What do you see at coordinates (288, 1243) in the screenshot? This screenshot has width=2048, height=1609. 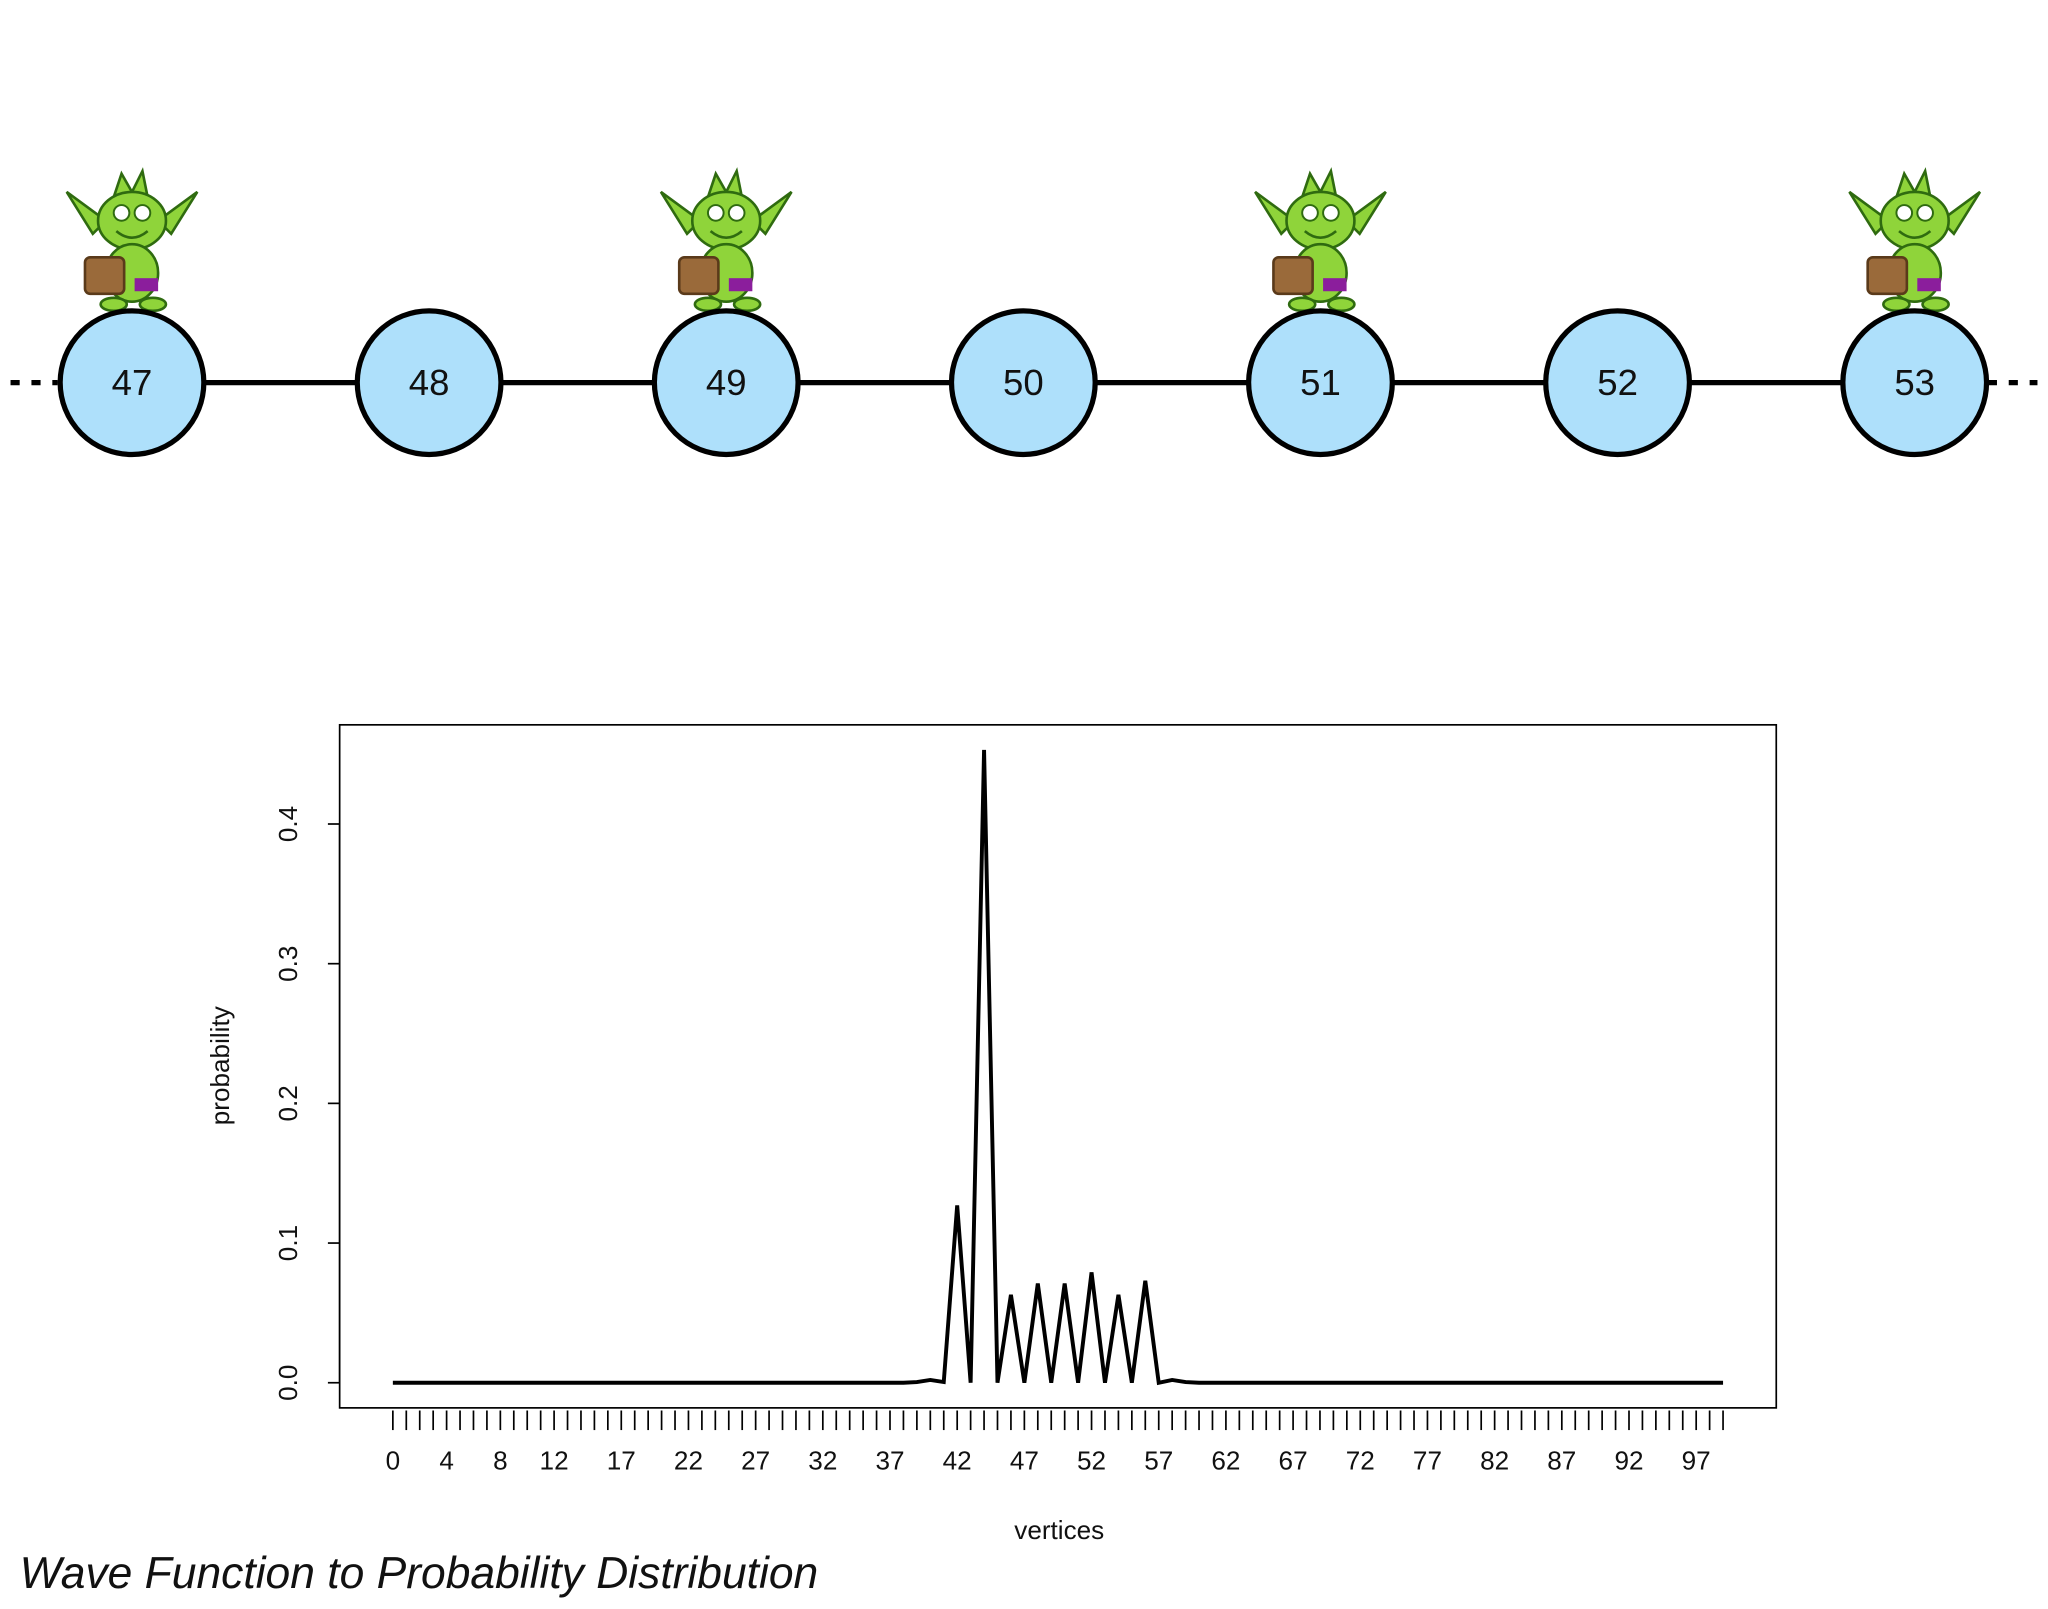 I see `y-tick-label: 0.1` at bounding box center [288, 1243].